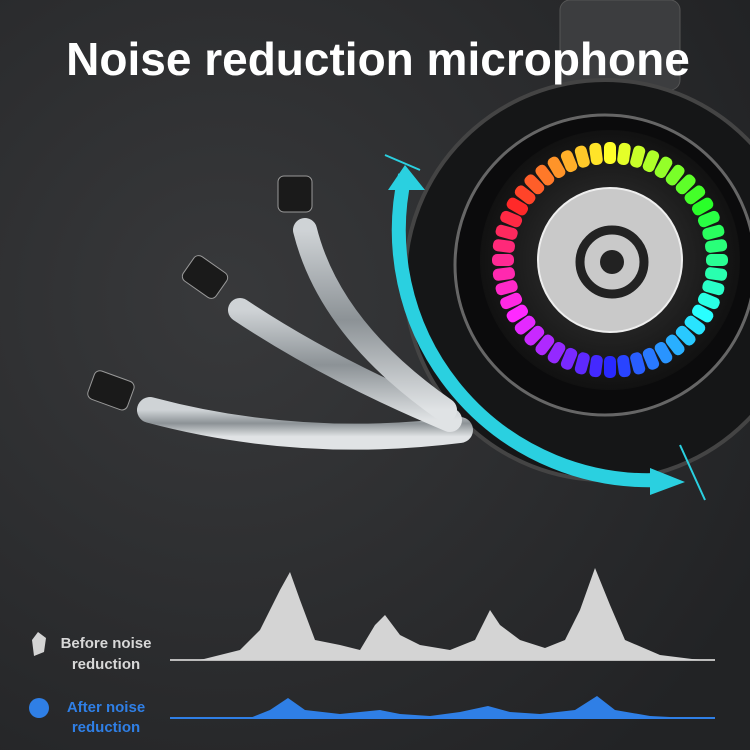  Describe the element at coordinates (450, 614) in the screenshot. I see `waveform-before` at that location.